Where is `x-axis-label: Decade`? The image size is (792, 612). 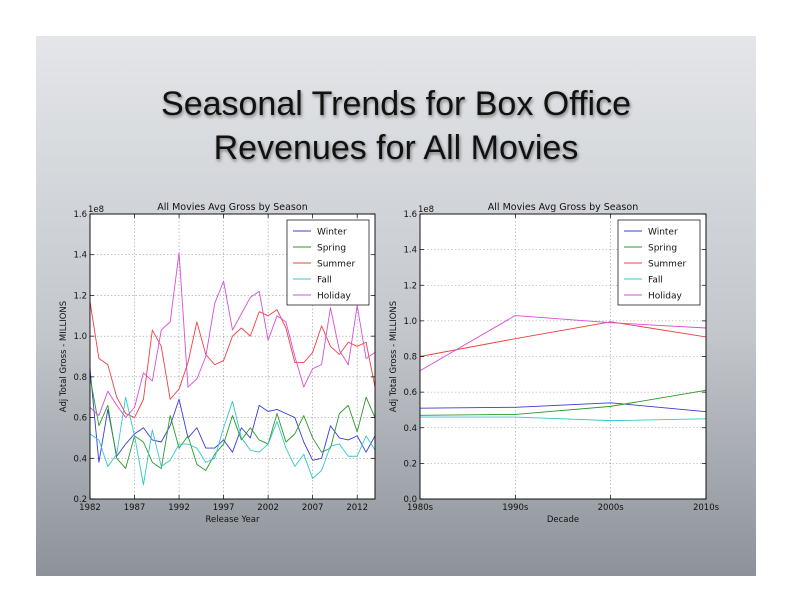 x-axis-label: Decade is located at coordinates (563, 520).